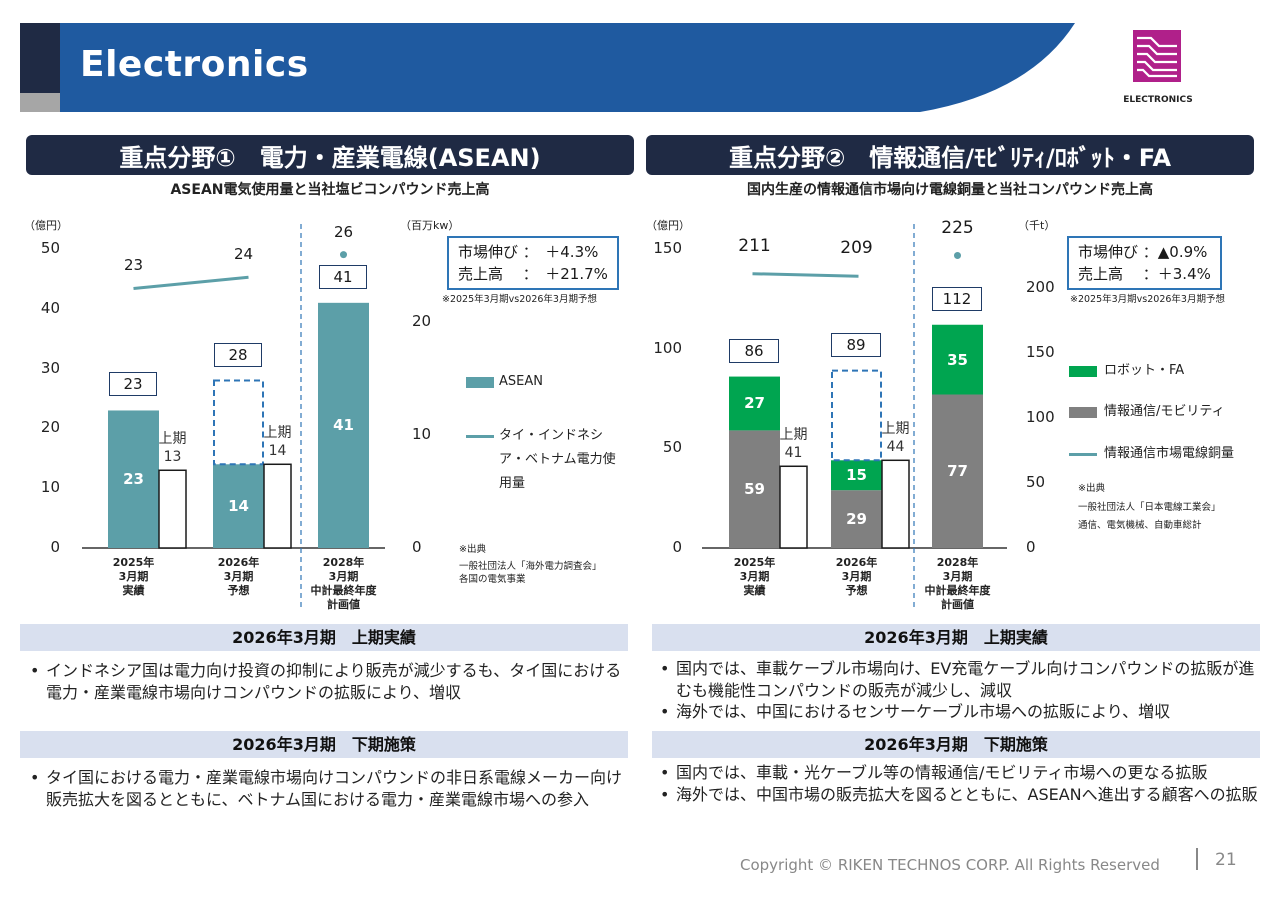 This screenshot has width=1280, height=904. What do you see at coordinates (430, 225) in the screenshot?
I see `right-axis-unit: （百万kw）` at bounding box center [430, 225].